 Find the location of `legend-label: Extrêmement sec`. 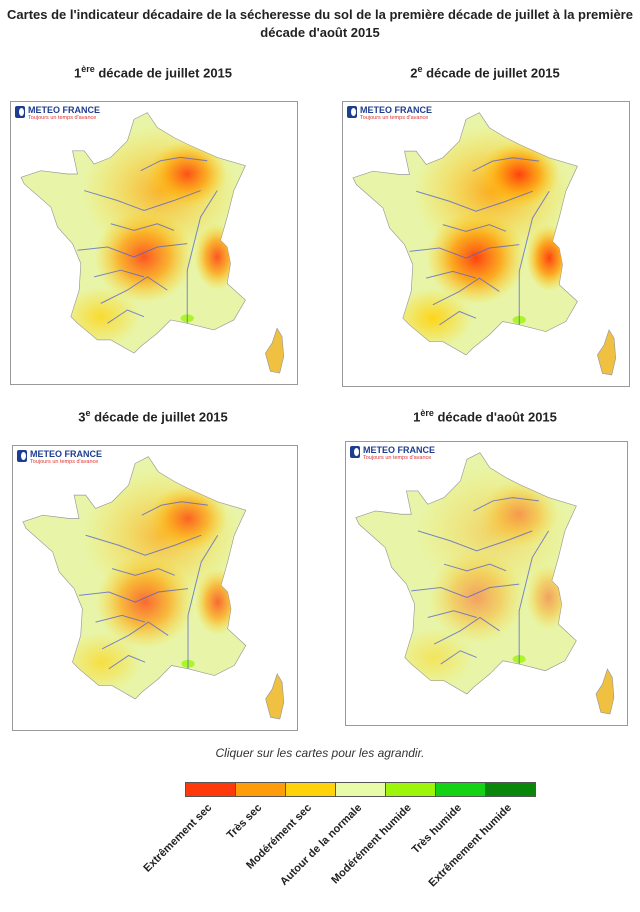

legend-label: Extrêmement sec is located at coordinates (178, 838).